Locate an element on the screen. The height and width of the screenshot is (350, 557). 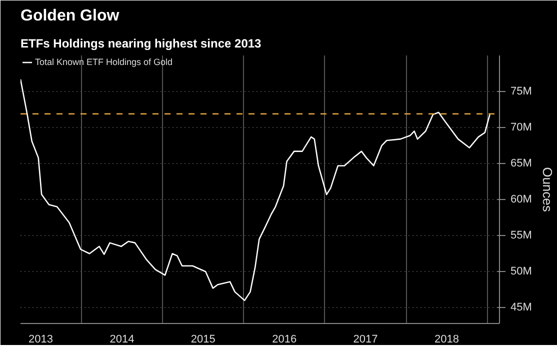
y-tick-label: 45M is located at coordinates (521, 308).